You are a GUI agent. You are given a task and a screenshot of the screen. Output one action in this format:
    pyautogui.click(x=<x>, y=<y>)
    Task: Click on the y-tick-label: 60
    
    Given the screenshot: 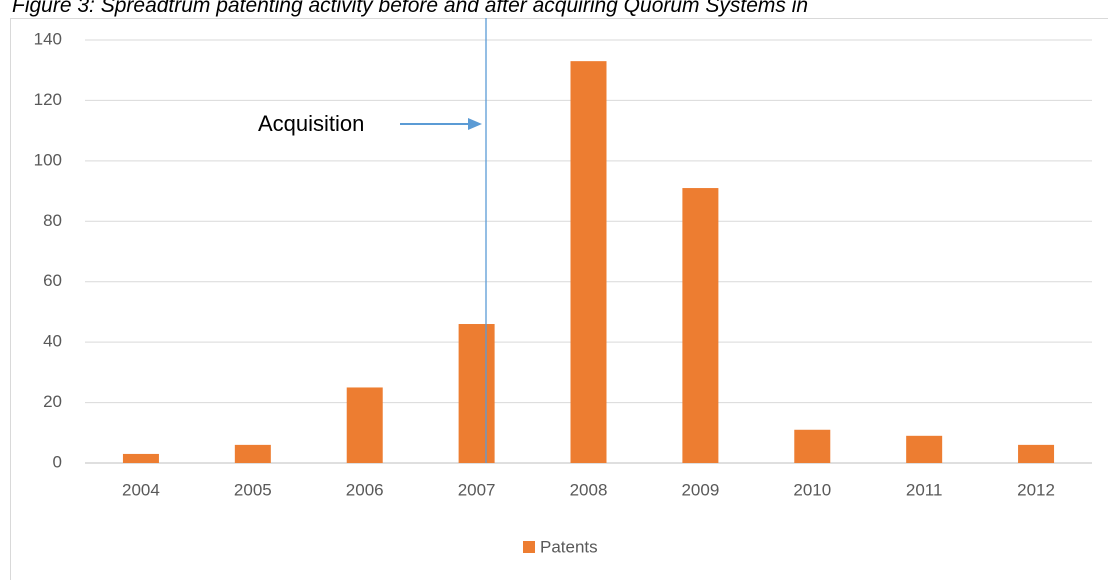 What is the action you would take?
    pyautogui.click(x=52, y=280)
    